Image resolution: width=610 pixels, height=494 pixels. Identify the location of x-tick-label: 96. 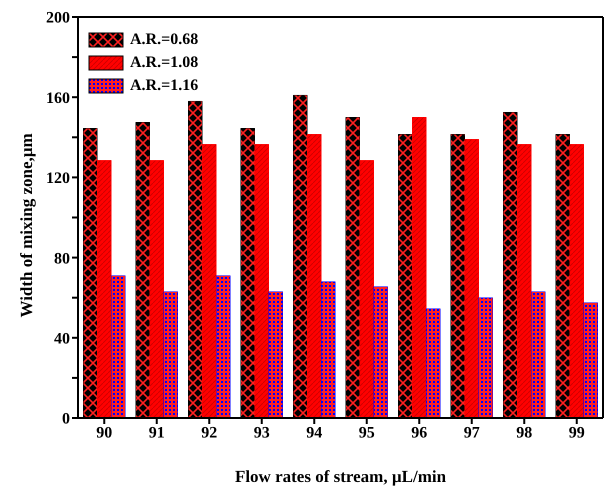
(419, 433).